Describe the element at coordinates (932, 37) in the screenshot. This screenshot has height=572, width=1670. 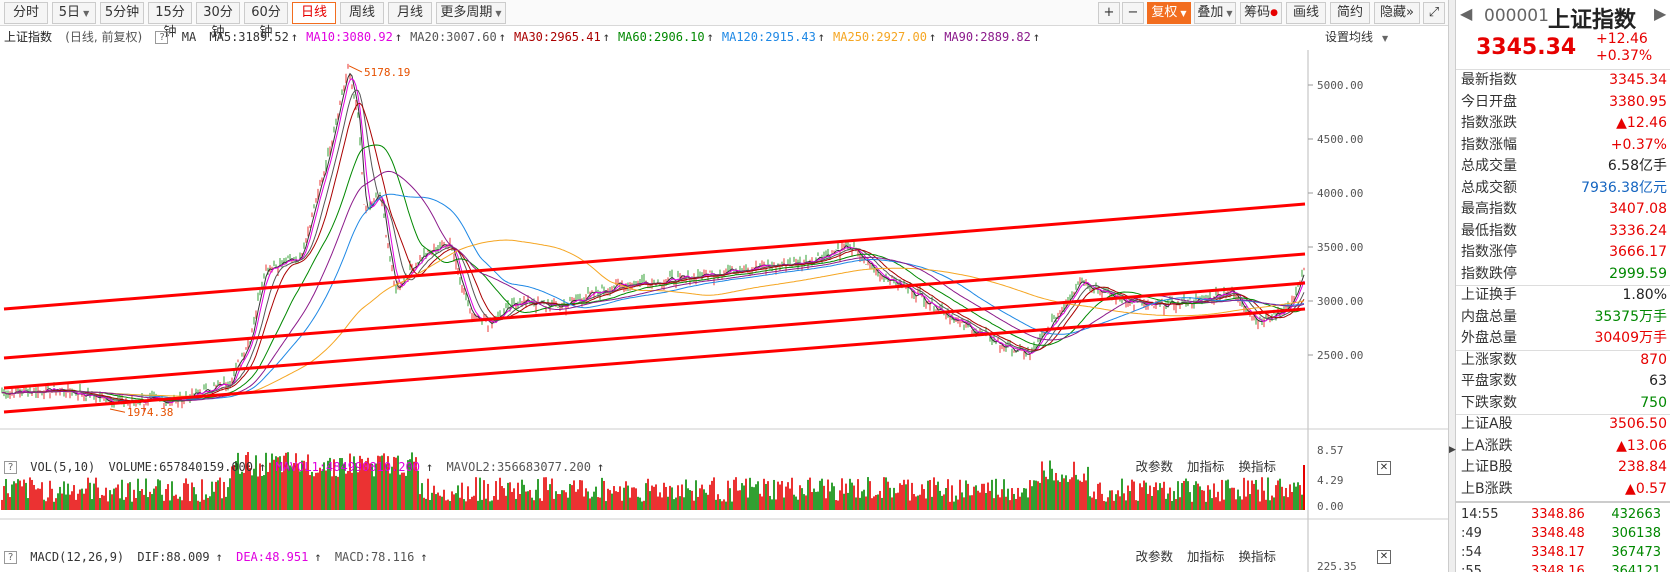
I see `arrow-up-icon: ↑` at that location.